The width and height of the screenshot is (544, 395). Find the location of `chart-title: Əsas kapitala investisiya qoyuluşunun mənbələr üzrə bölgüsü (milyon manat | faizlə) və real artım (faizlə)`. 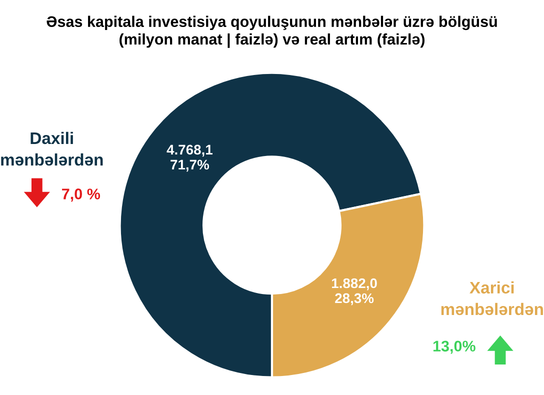

chart-title: Əsas kapitala investisiya qoyuluşunun mənbələr üzrə bölgüsü (milyon manat | faizlə) və real artım (faizlə) is located at coordinates (271, 32).